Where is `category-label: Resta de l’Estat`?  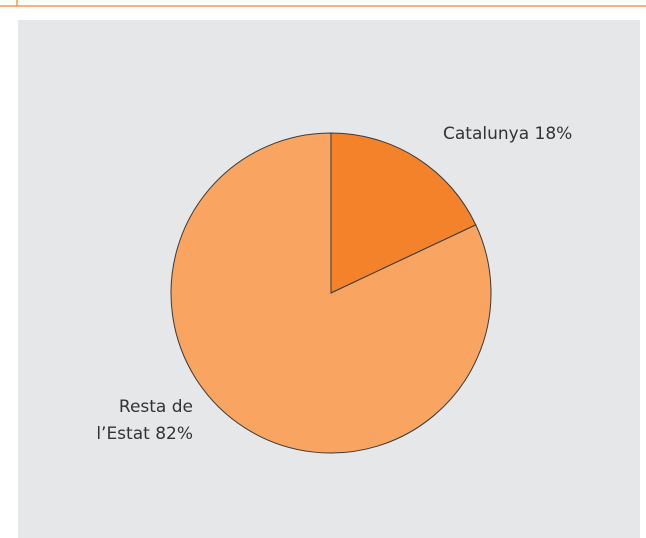 category-label: Resta de l’Estat is located at coordinates (144, 420).